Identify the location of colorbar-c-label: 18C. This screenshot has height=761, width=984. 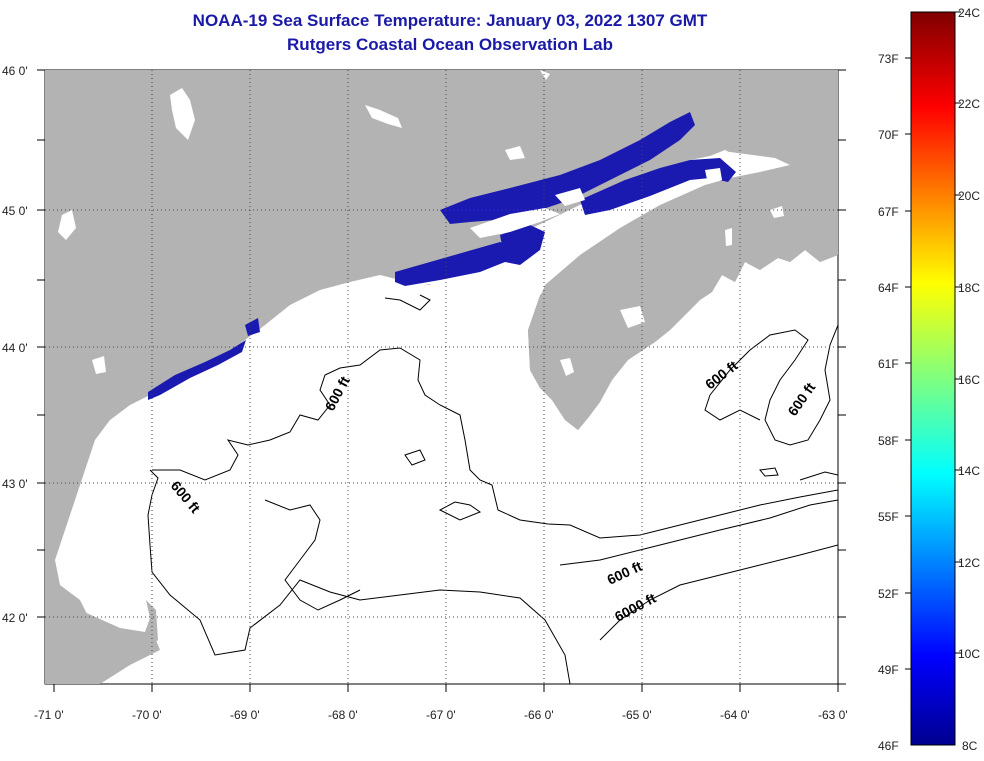
(969, 288).